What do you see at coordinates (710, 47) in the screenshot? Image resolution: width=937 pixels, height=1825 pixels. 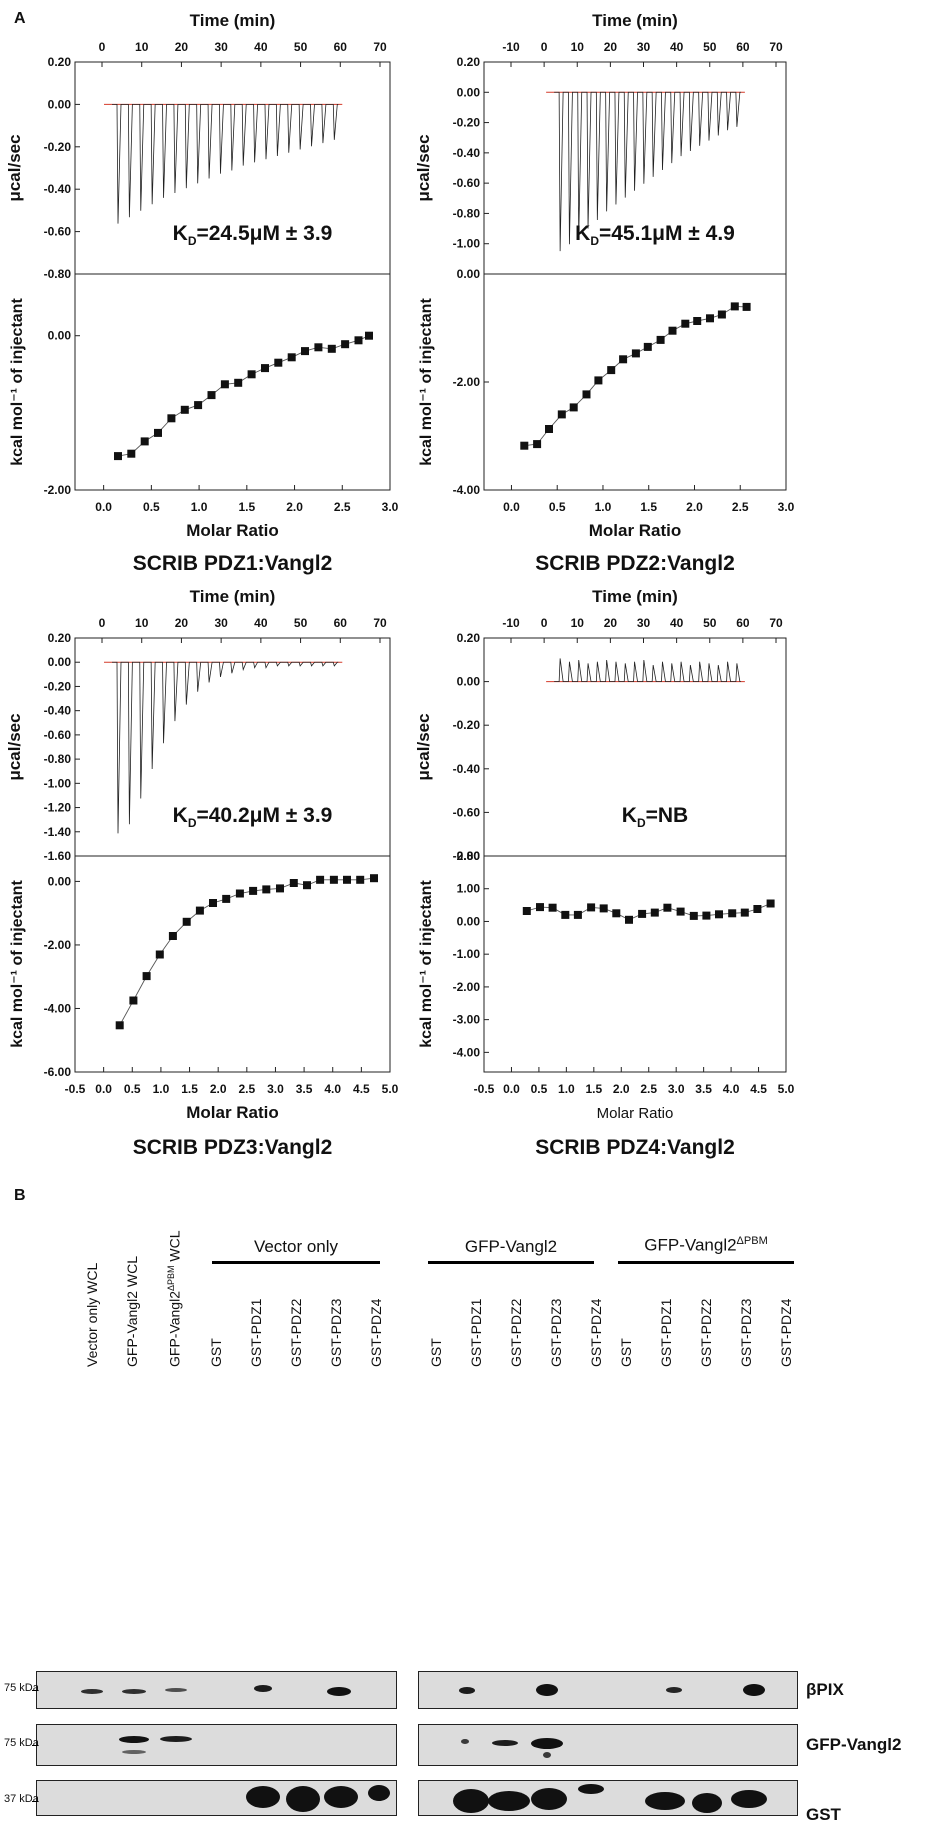 I see `time-tick-label: 50` at bounding box center [710, 47].